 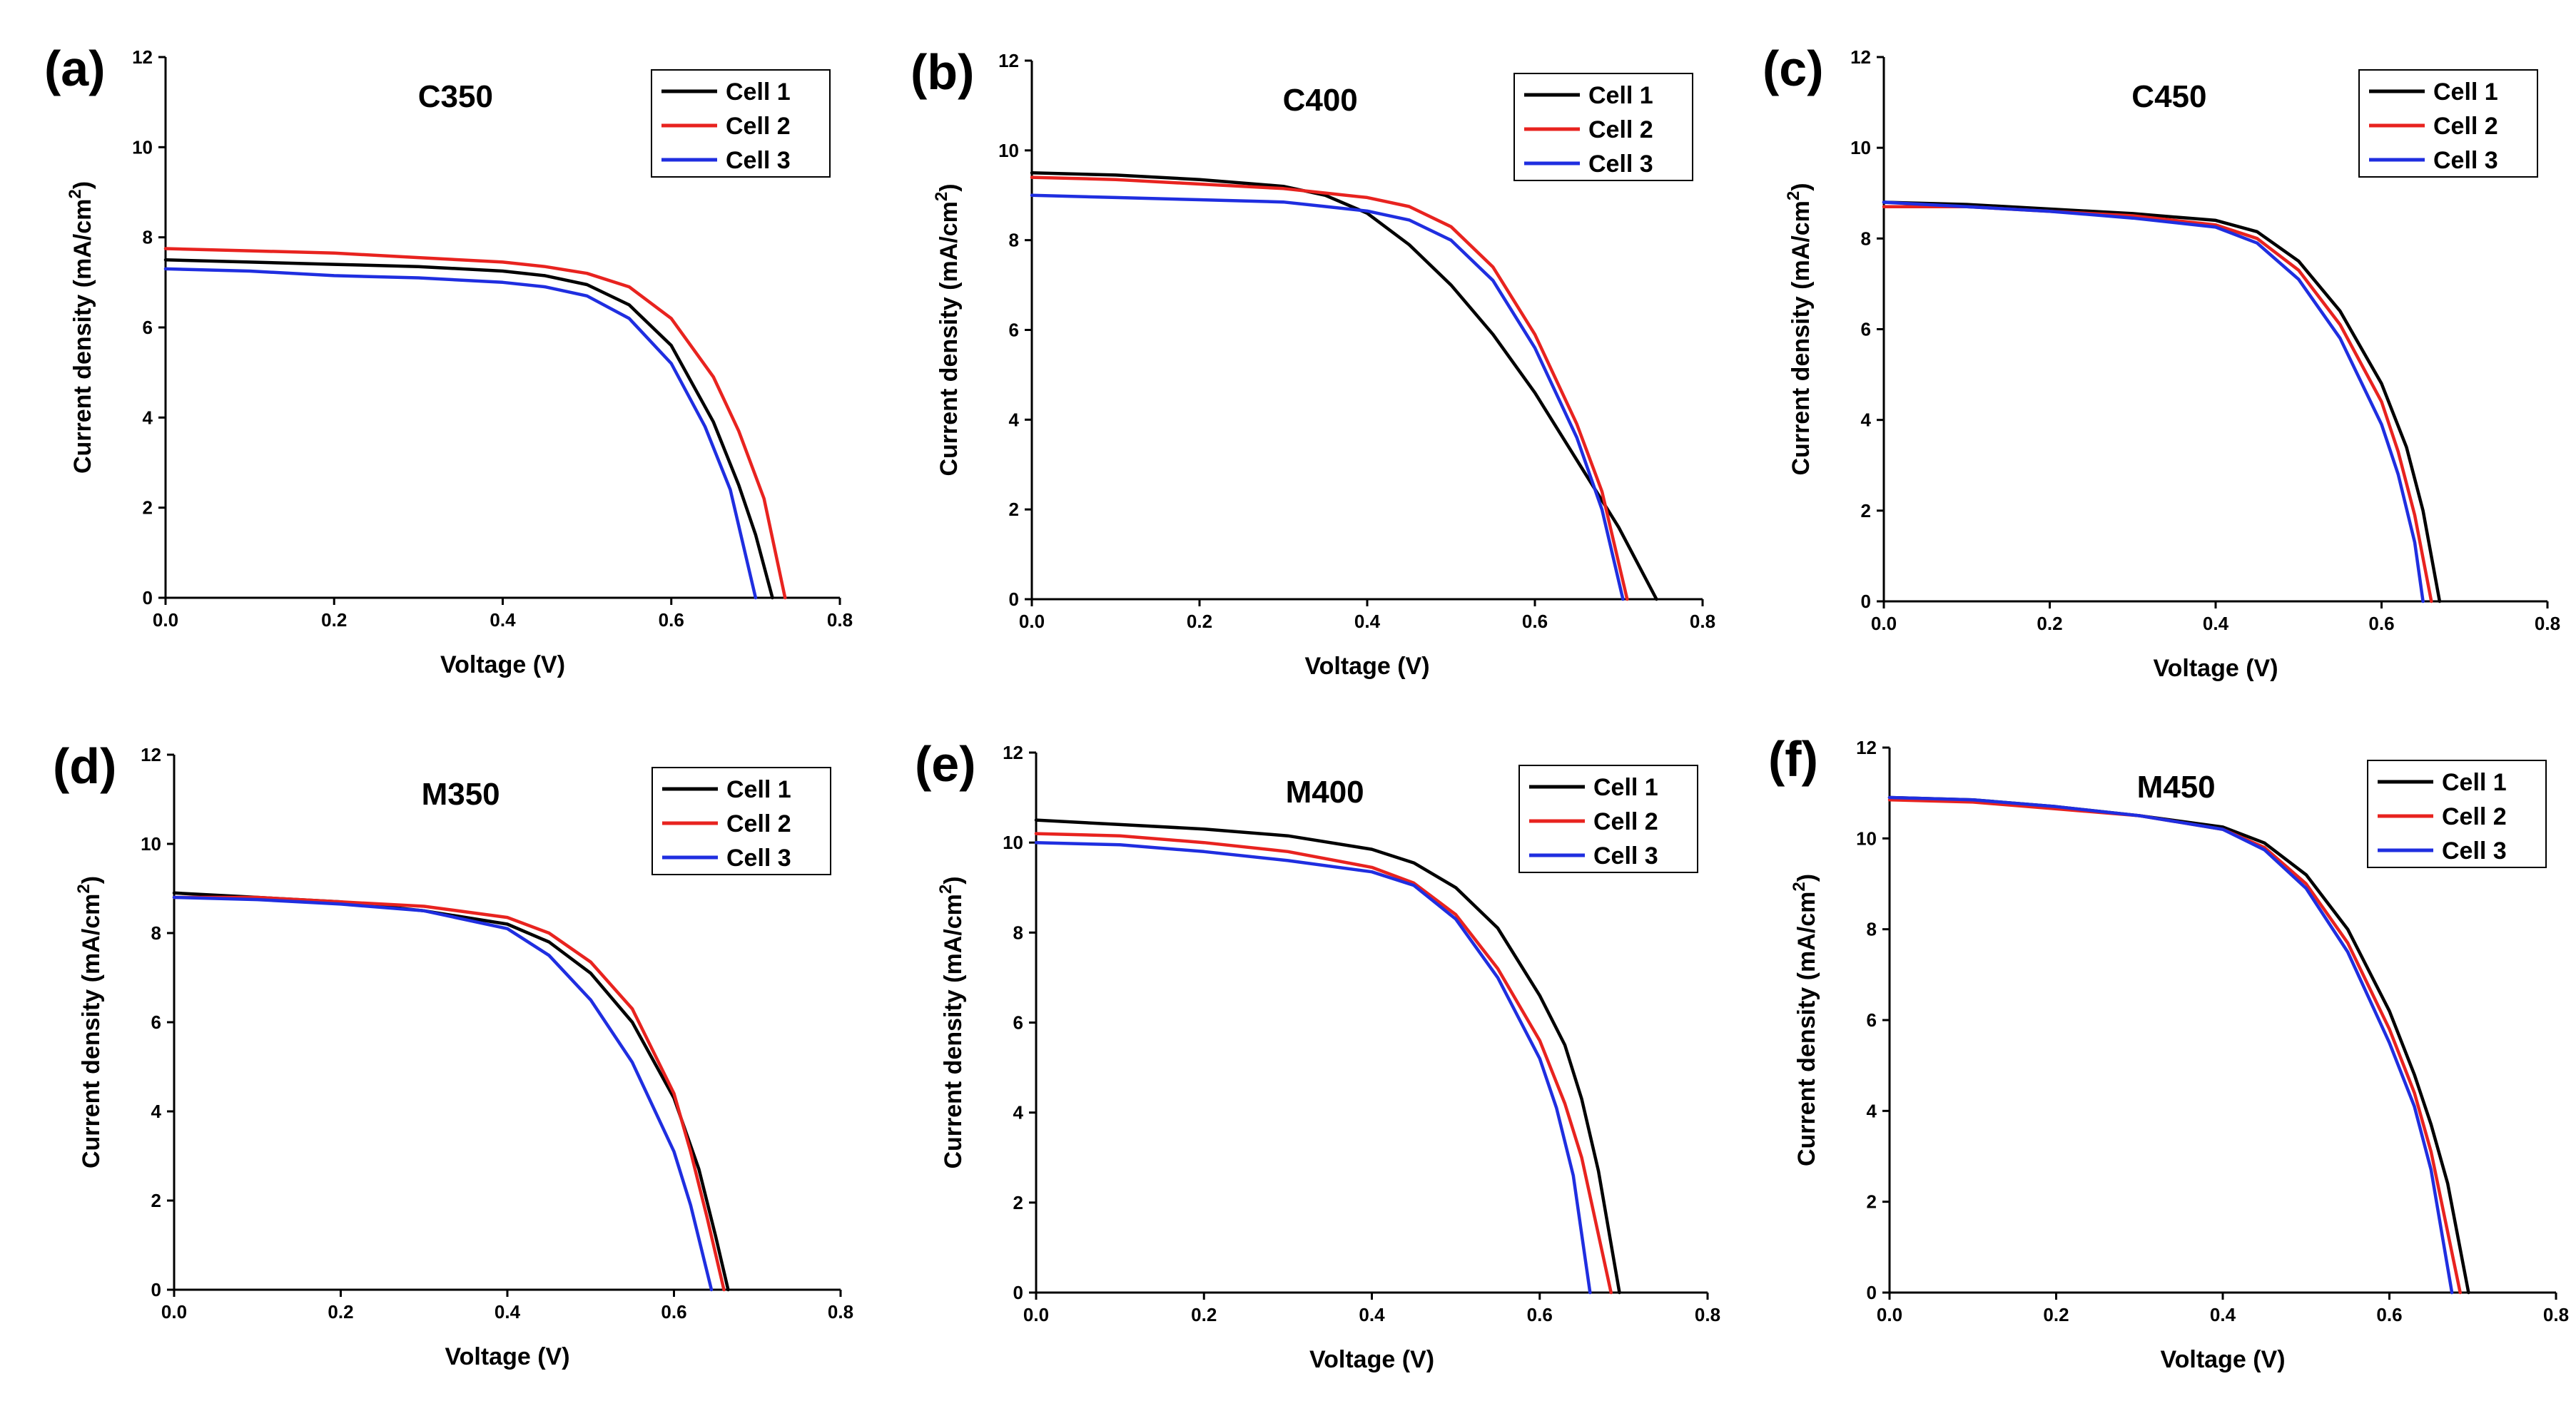 What do you see at coordinates (945, 764) in the screenshot?
I see `panel-label: (e)` at bounding box center [945, 764].